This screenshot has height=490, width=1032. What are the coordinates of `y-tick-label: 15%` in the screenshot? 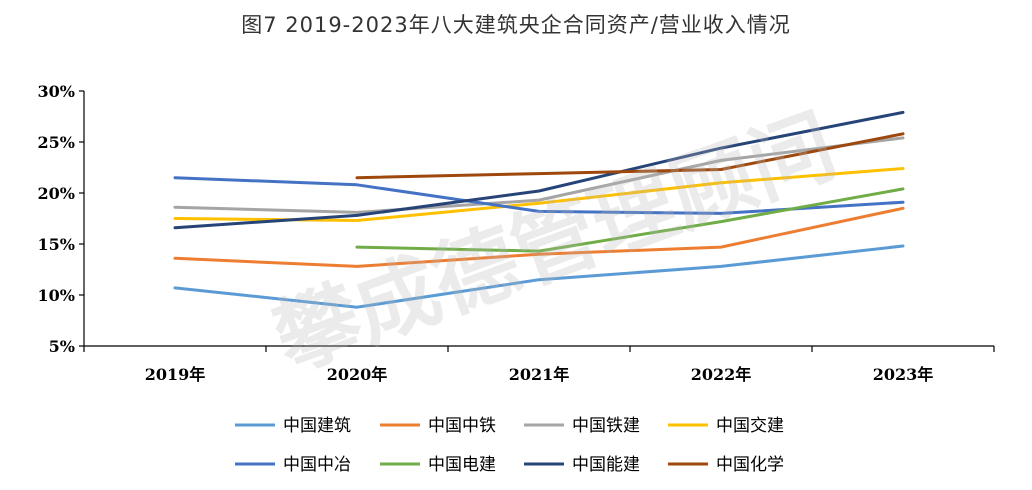 It's located at (56, 244).